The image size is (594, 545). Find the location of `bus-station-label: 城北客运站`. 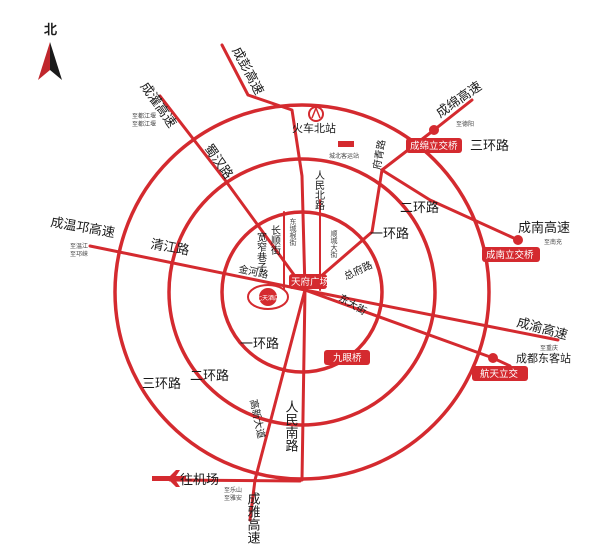

bus-station-label: 城北客运站 is located at coordinates (344, 156).